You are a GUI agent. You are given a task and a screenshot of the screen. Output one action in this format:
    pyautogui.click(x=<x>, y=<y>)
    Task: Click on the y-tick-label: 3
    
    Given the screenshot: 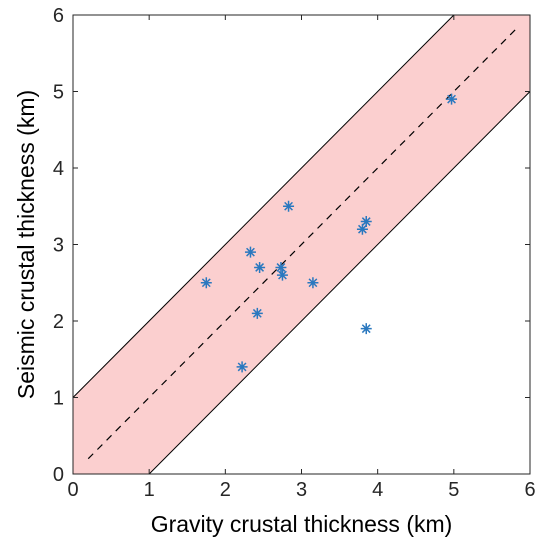 What is the action you would take?
    pyautogui.click(x=58, y=246)
    